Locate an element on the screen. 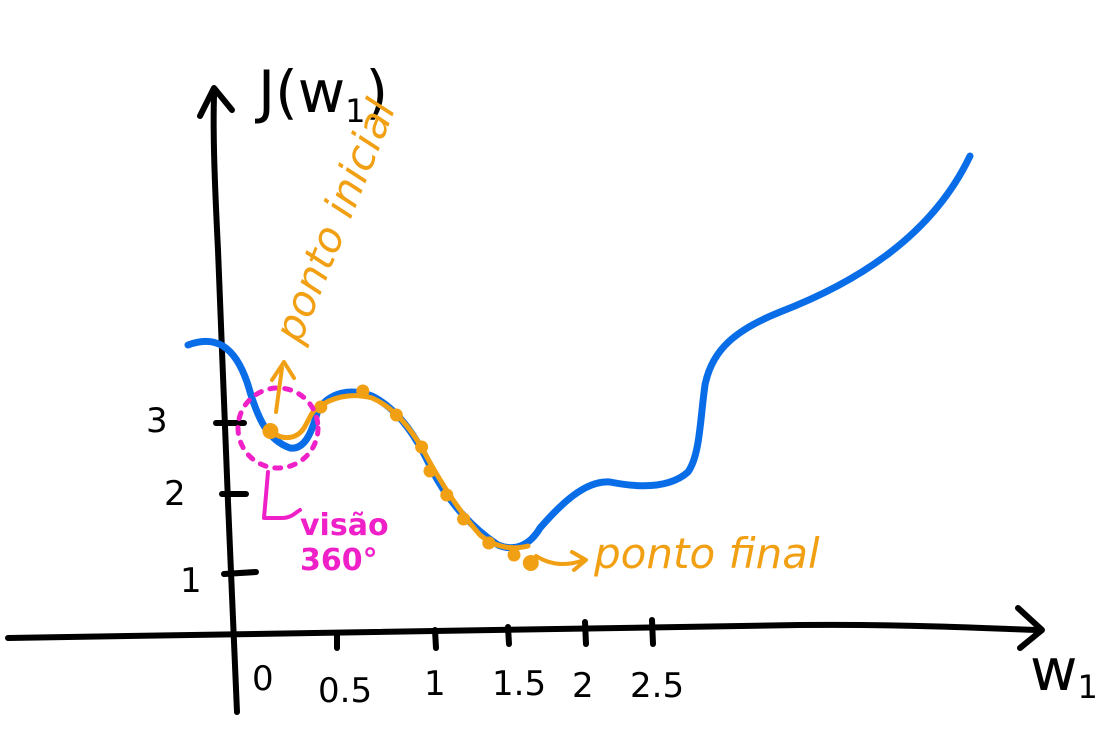 This screenshot has width=1108, height=746. x-tick-label-2: 2 is located at coordinates (583, 686).